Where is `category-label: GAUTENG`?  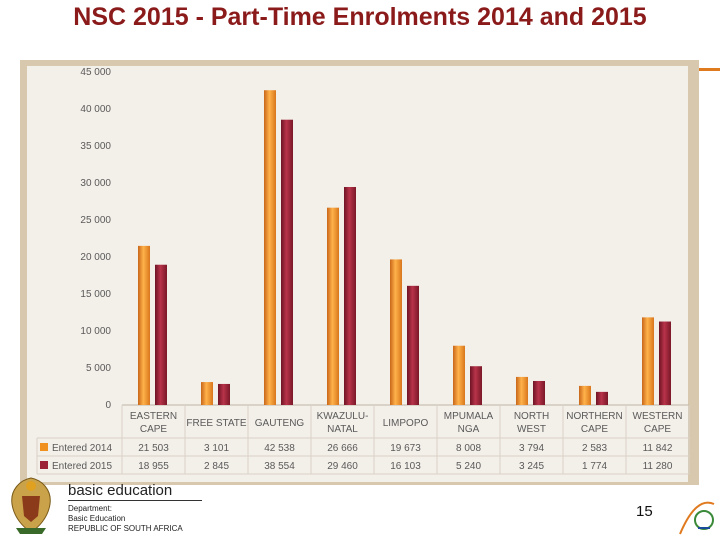 category-label: GAUTENG is located at coordinates (280, 423).